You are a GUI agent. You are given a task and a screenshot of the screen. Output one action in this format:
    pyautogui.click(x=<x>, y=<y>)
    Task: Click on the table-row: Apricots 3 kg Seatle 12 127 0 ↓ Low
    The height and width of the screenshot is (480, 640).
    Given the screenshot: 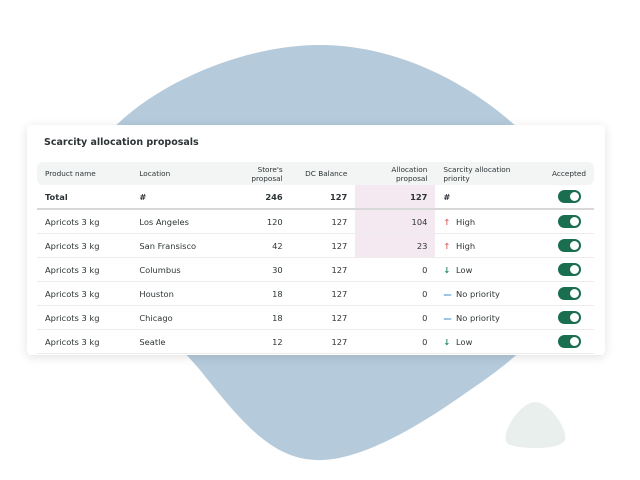 What is the action you would take?
    pyautogui.click(x=315, y=341)
    